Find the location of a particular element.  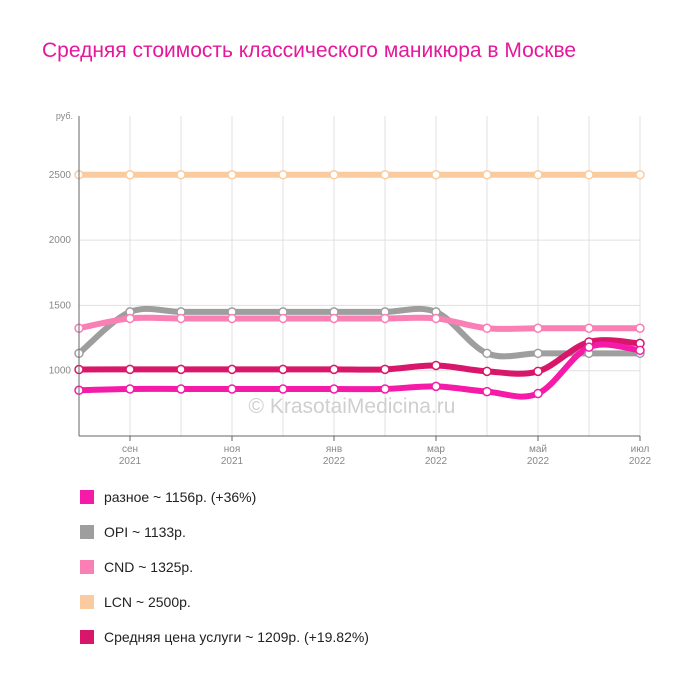

x-tick-label-month: мар is located at coordinates (436, 449).